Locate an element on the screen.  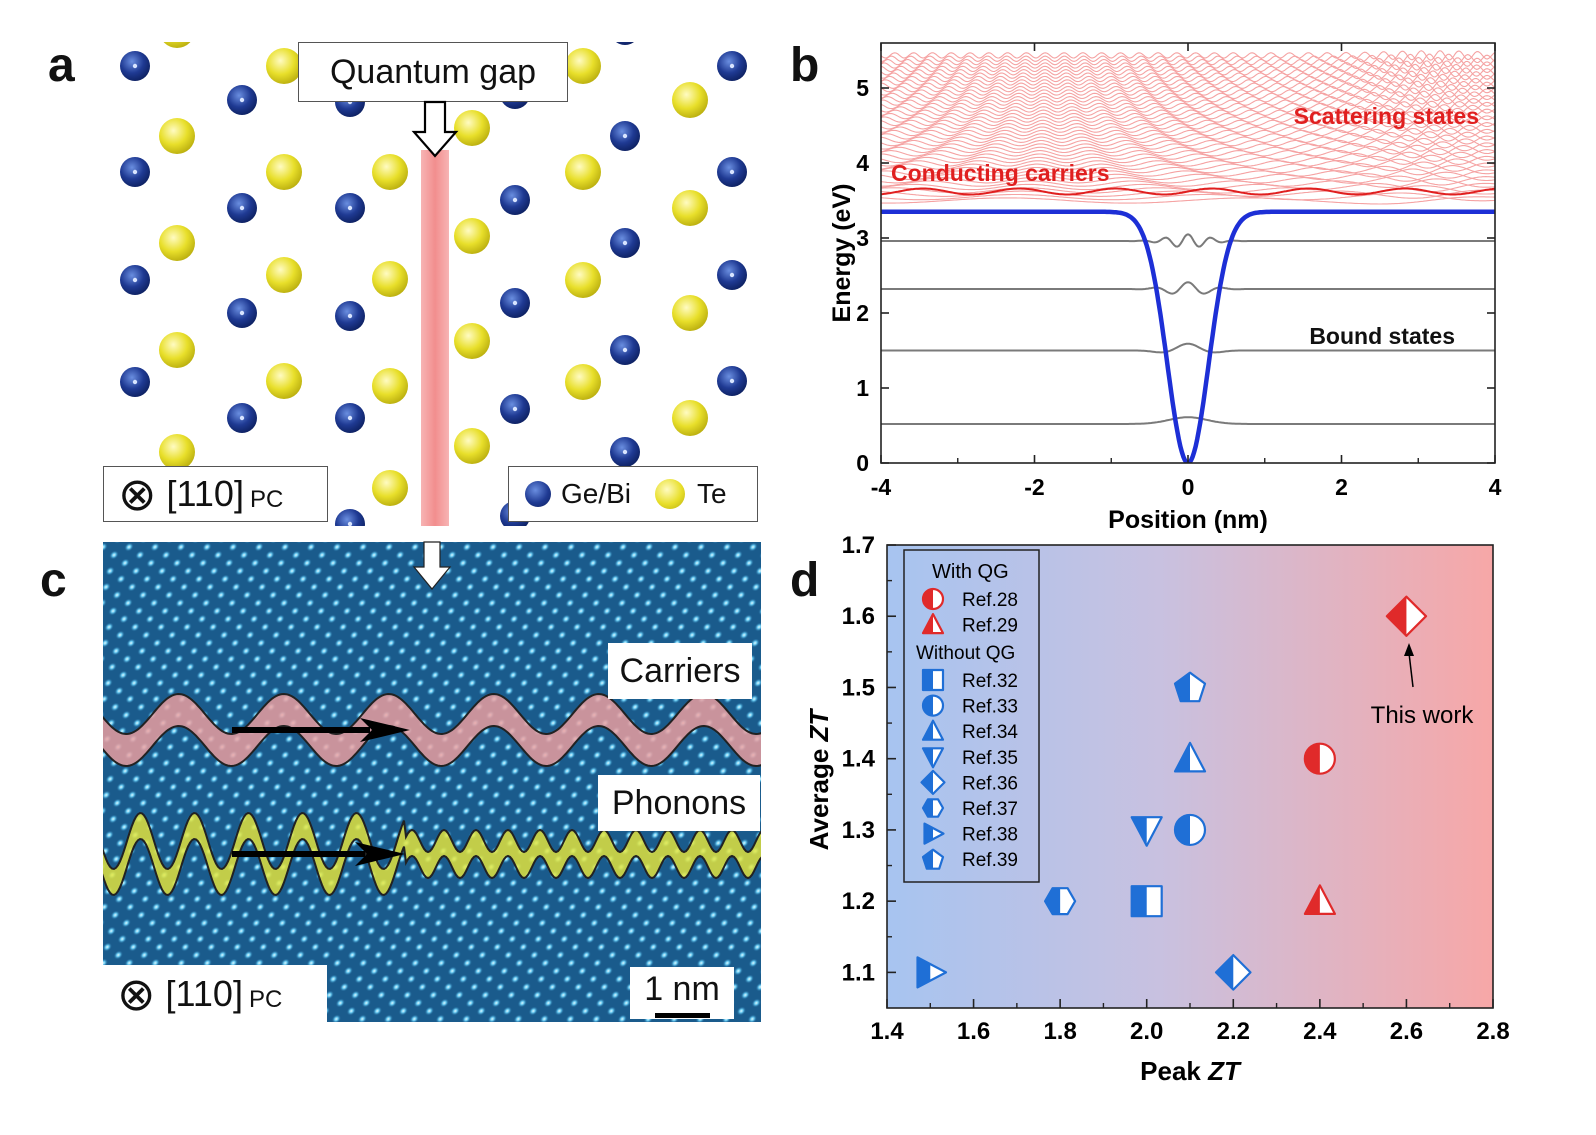
y-tick-label: 1 is located at coordinates (862, 388).